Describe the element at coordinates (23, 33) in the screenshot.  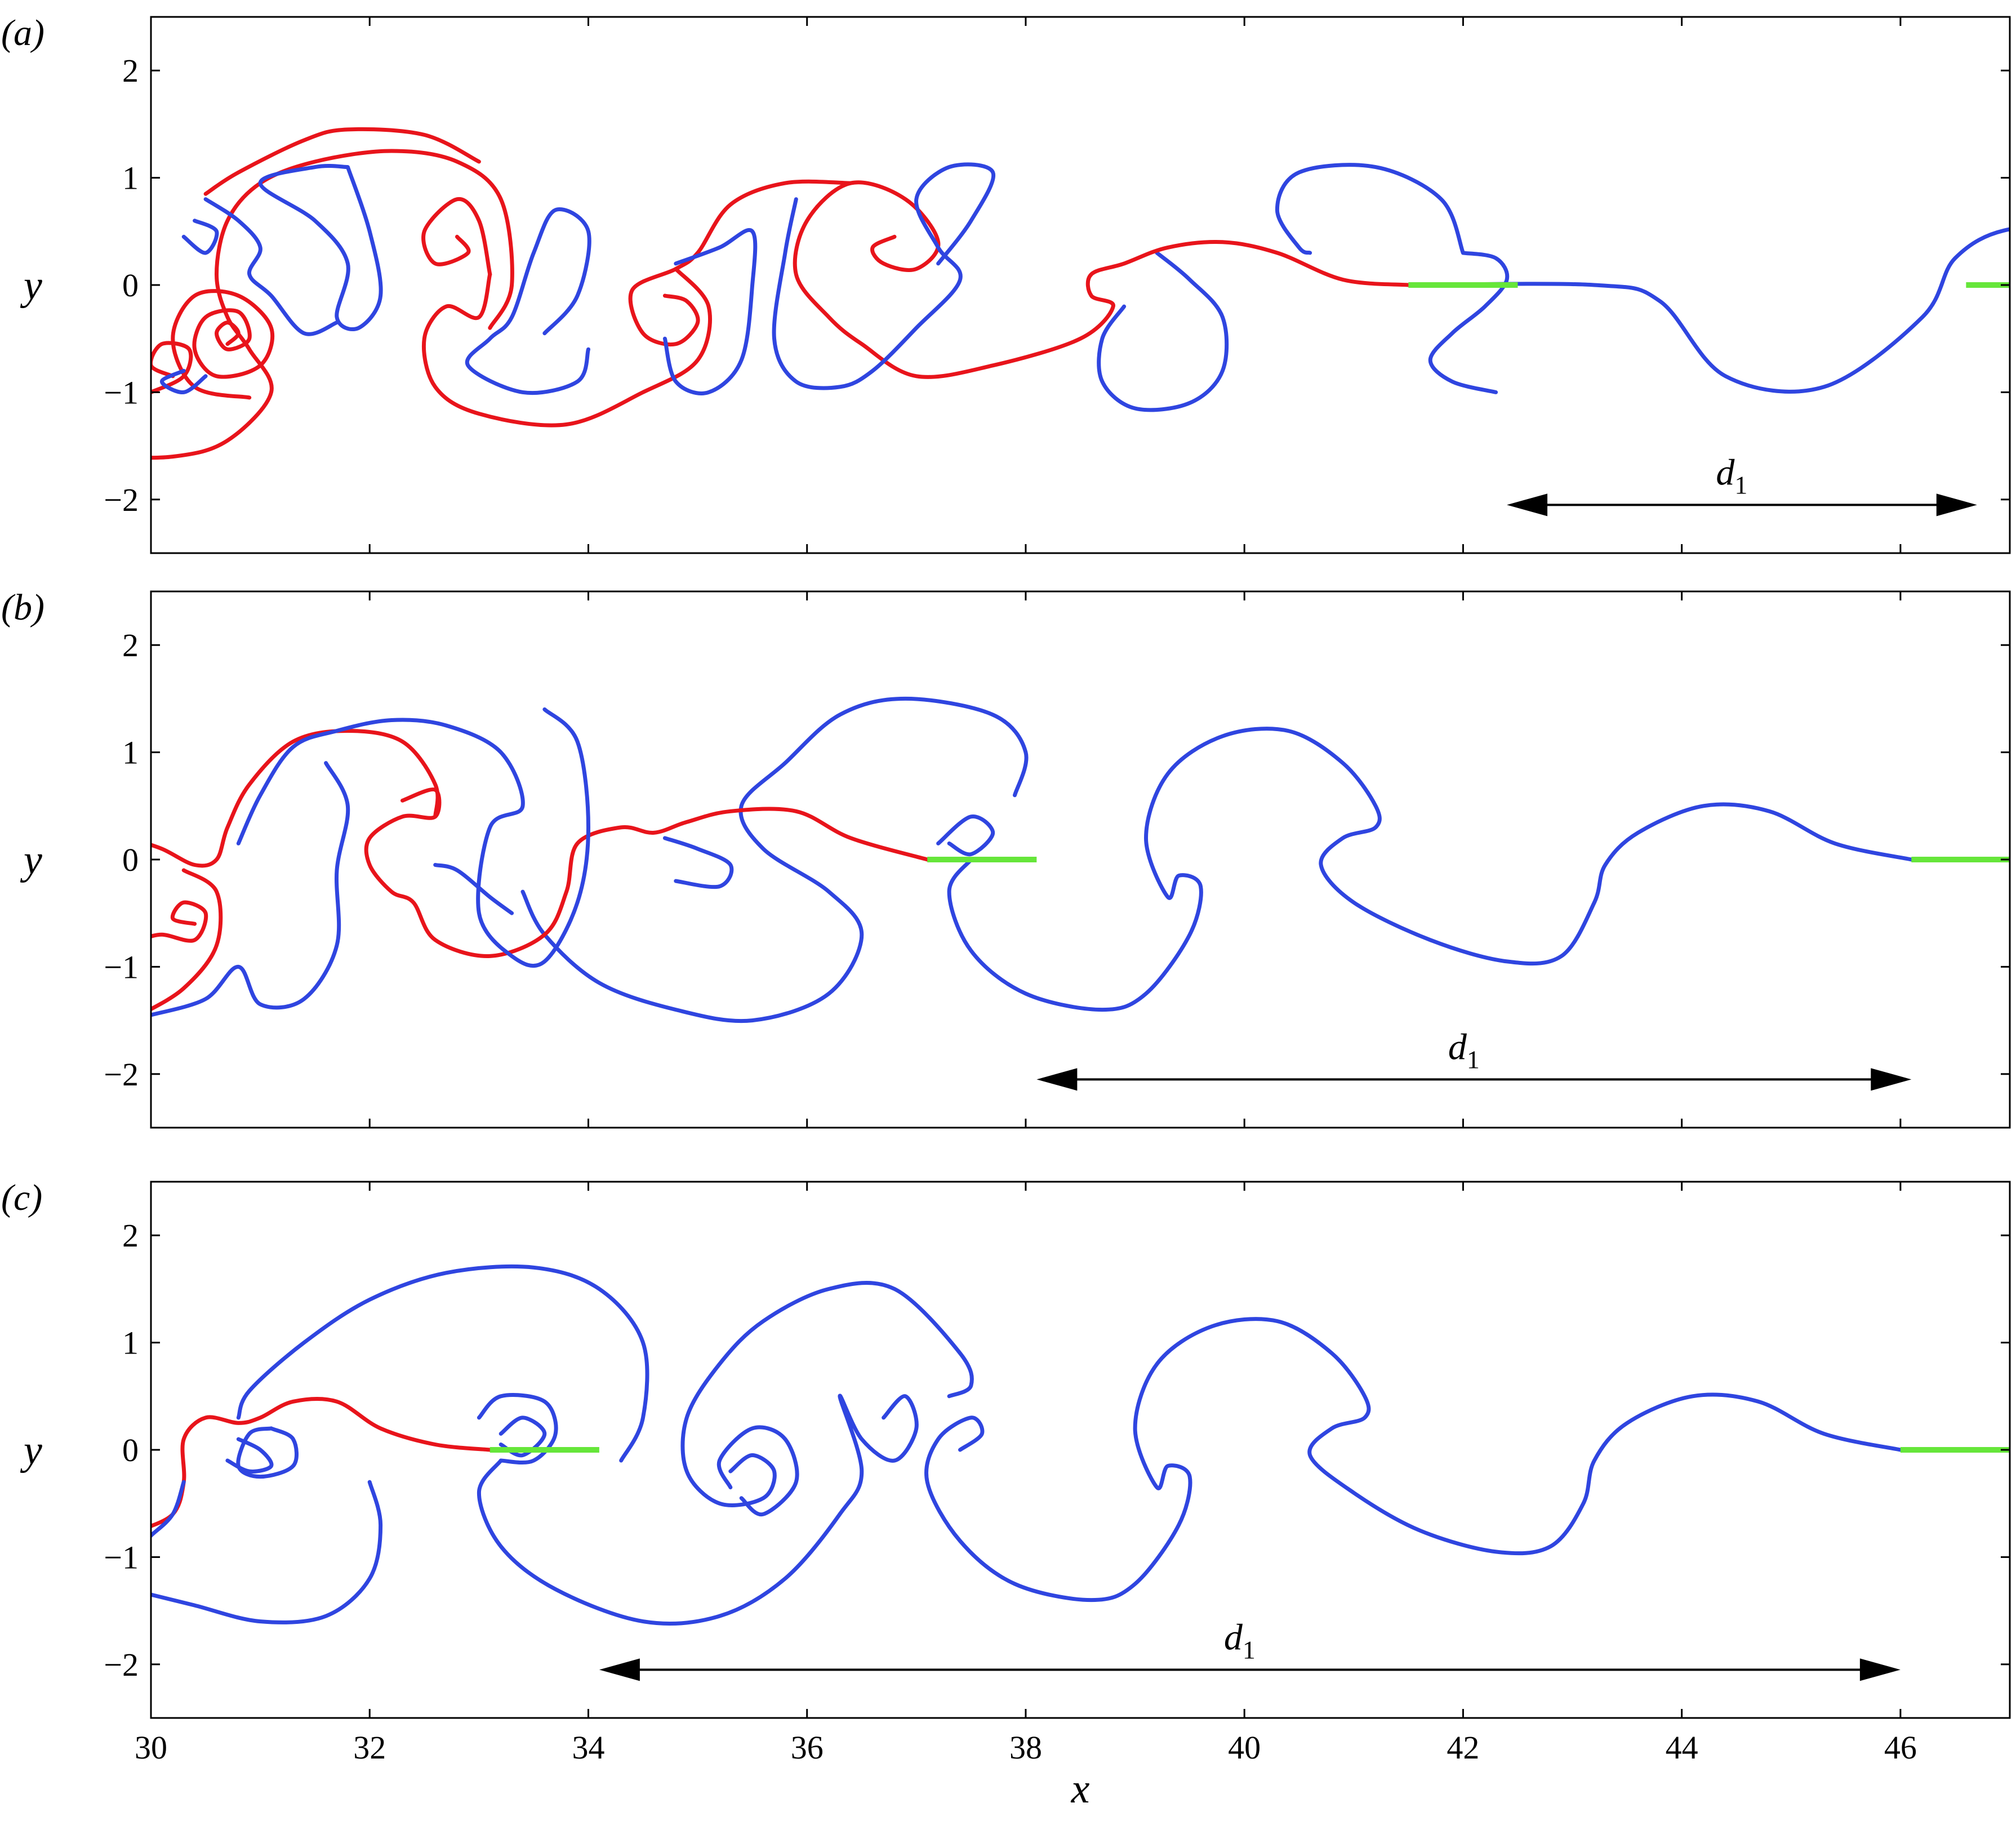
I see `panel-label: (a)` at that location.